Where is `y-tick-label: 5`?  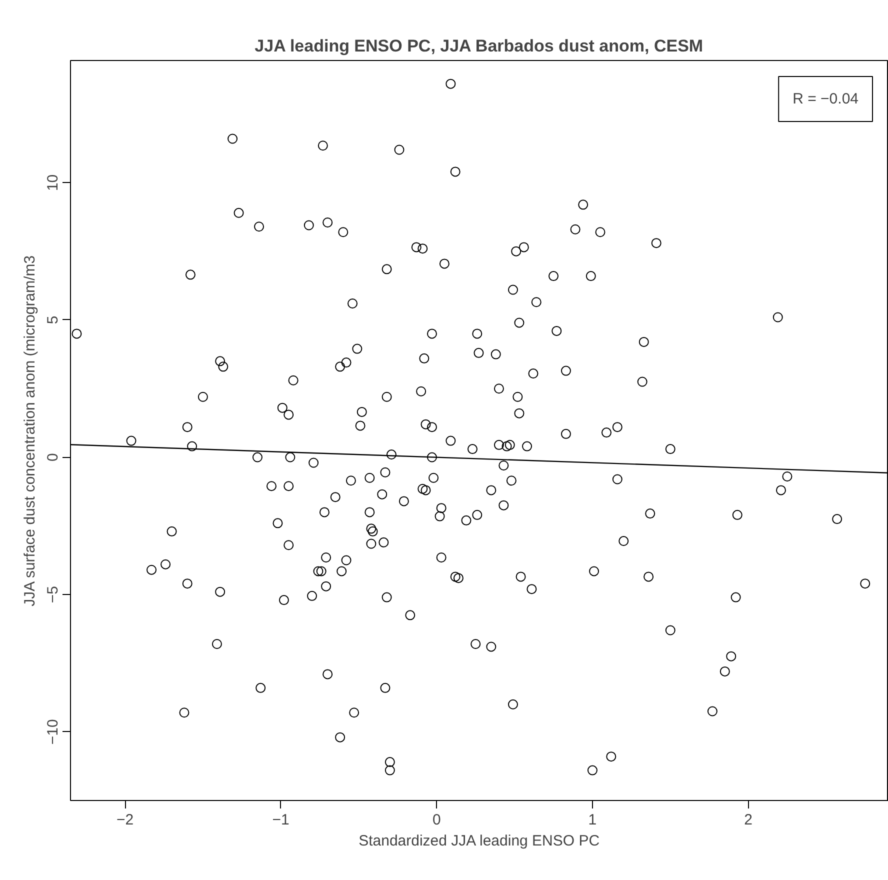
y-tick-label: 5 is located at coordinates (53, 320).